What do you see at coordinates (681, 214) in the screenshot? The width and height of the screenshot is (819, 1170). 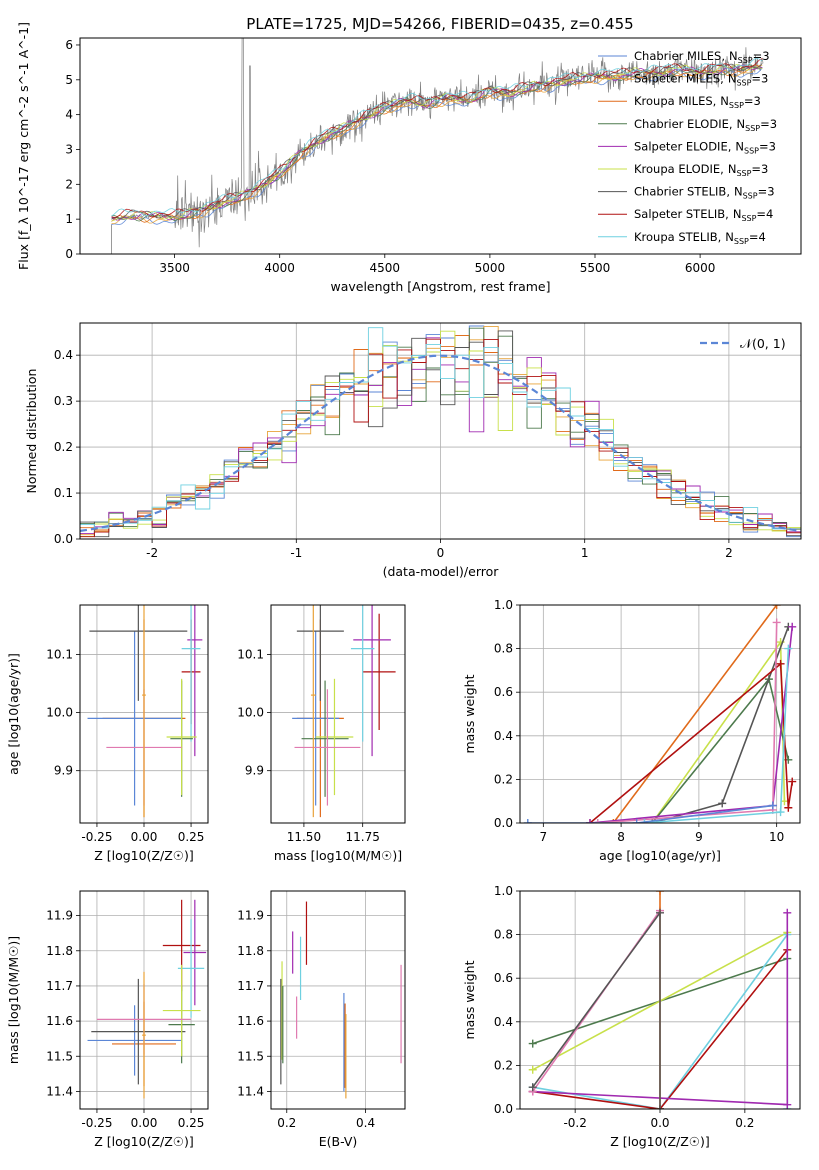 I see `legend-label: Salpeter STELIB,` at bounding box center [681, 214].